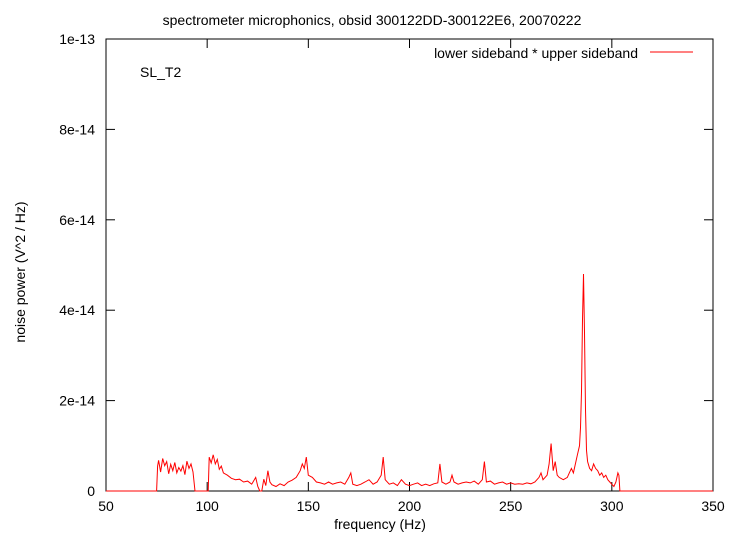 The height and width of the screenshot is (540, 740). What do you see at coordinates (77, 220) in the screenshot?
I see `y-tick-label: 6e-14` at bounding box center [77, 220].